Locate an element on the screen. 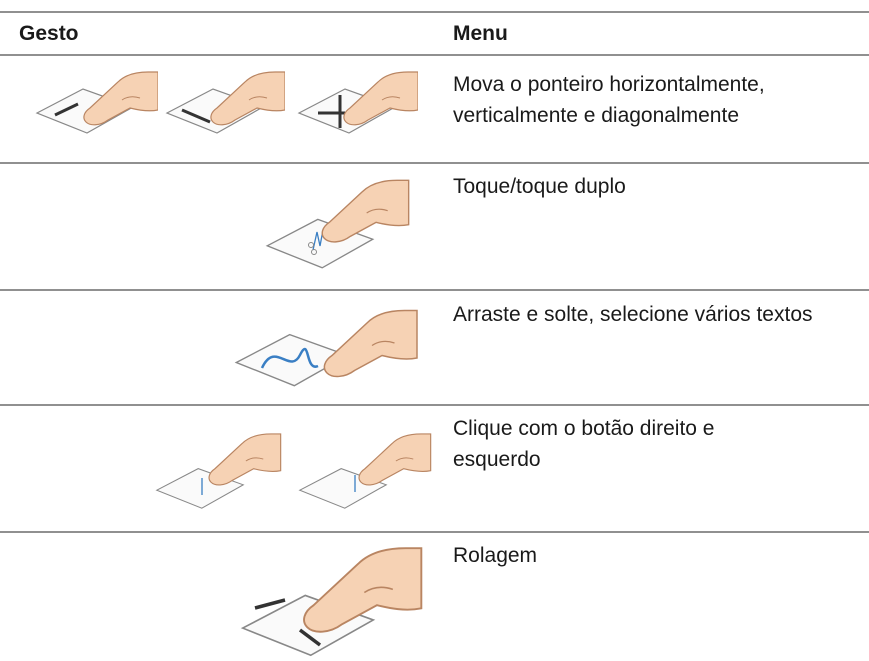 This screenshot has height=661, width=869. gesture-move is located at coordinates (227, 102).